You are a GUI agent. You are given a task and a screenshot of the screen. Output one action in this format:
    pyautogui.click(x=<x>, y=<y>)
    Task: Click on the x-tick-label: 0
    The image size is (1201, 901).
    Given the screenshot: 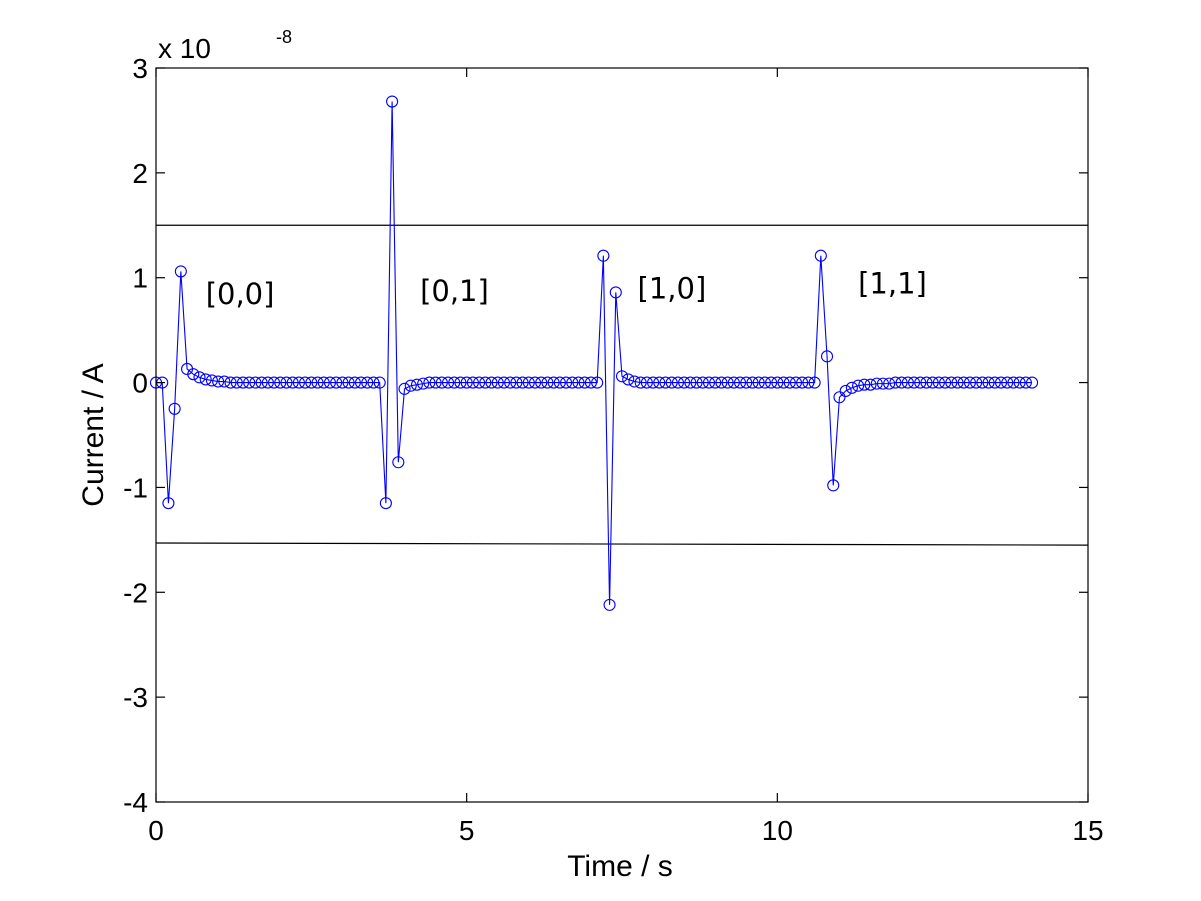 What is the action you would take?
    pyautogui.click(x=156, y=830)
    